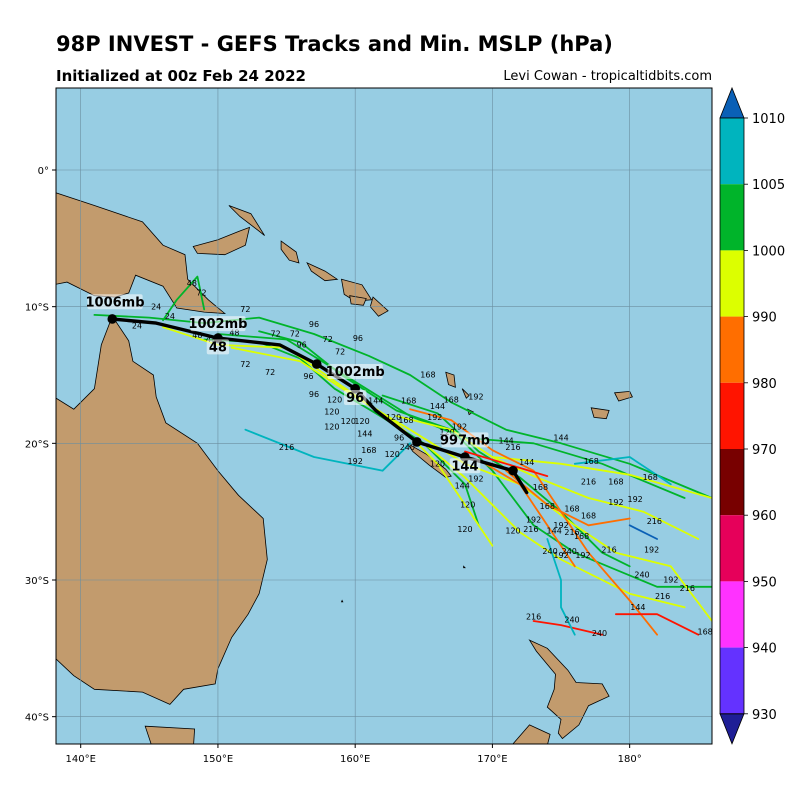  Describe the element at coordinates (465, 393) in the screenshot. I see `landmass-vanuatu-b` at that location.